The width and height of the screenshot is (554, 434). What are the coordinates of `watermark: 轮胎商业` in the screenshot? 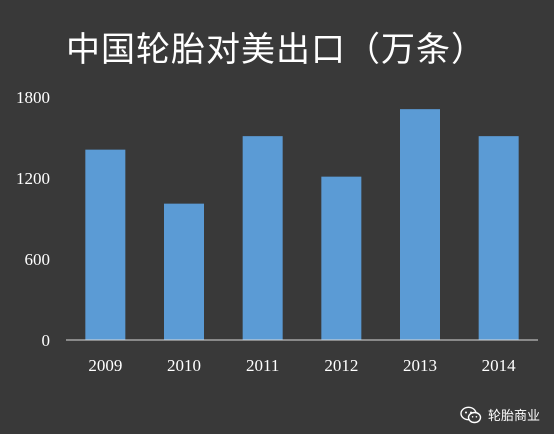 It's located at (500, 414).